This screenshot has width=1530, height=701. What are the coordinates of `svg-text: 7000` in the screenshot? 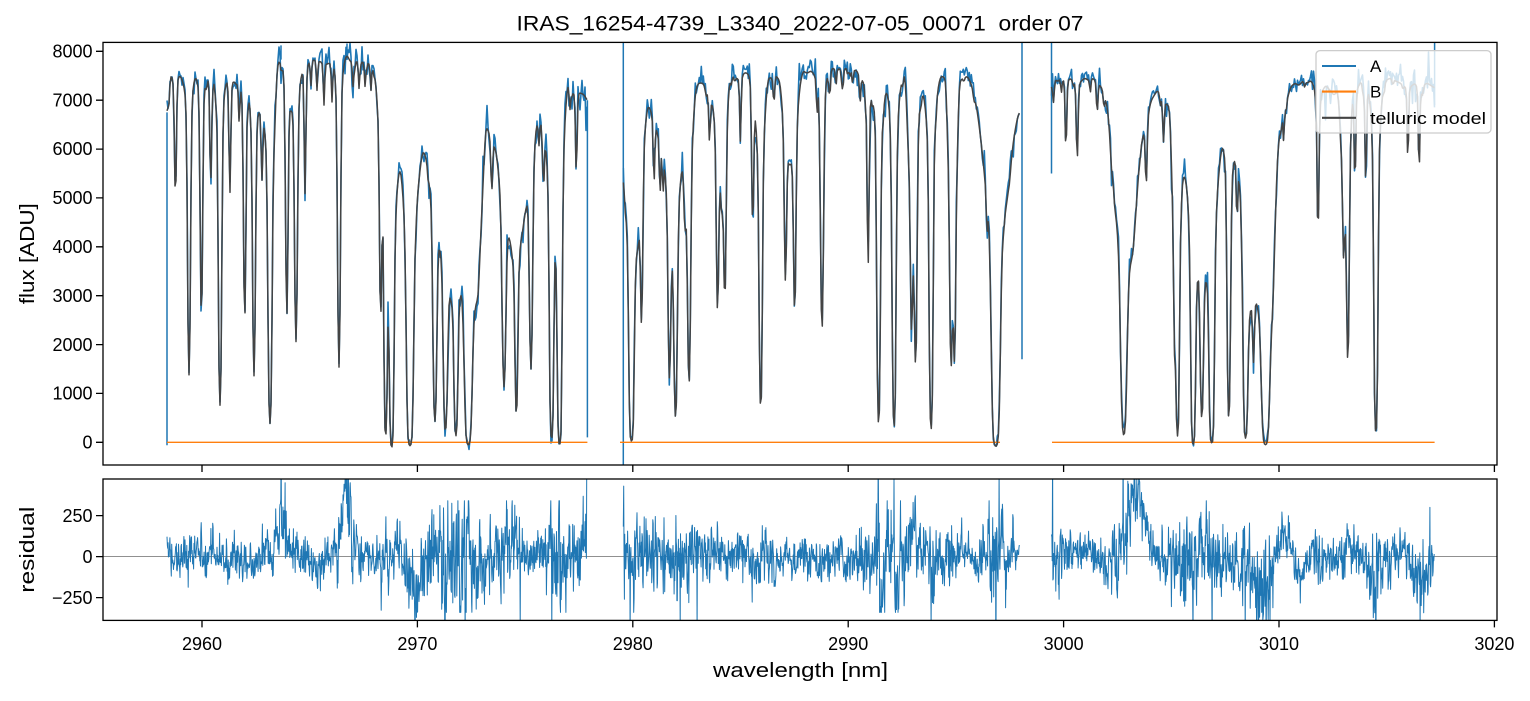 It's located at (72, 100).